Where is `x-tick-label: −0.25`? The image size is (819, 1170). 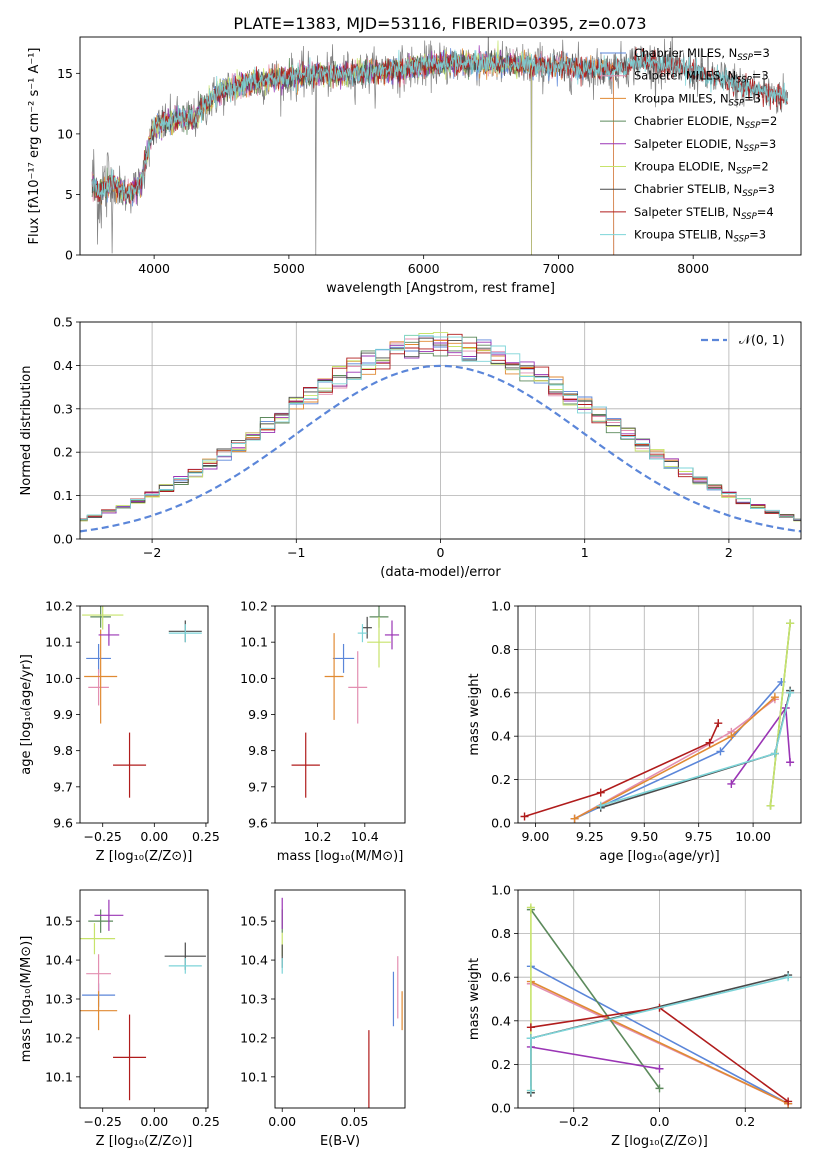
x-tick-label: −0.25 is located at coordinates (103, 1121).